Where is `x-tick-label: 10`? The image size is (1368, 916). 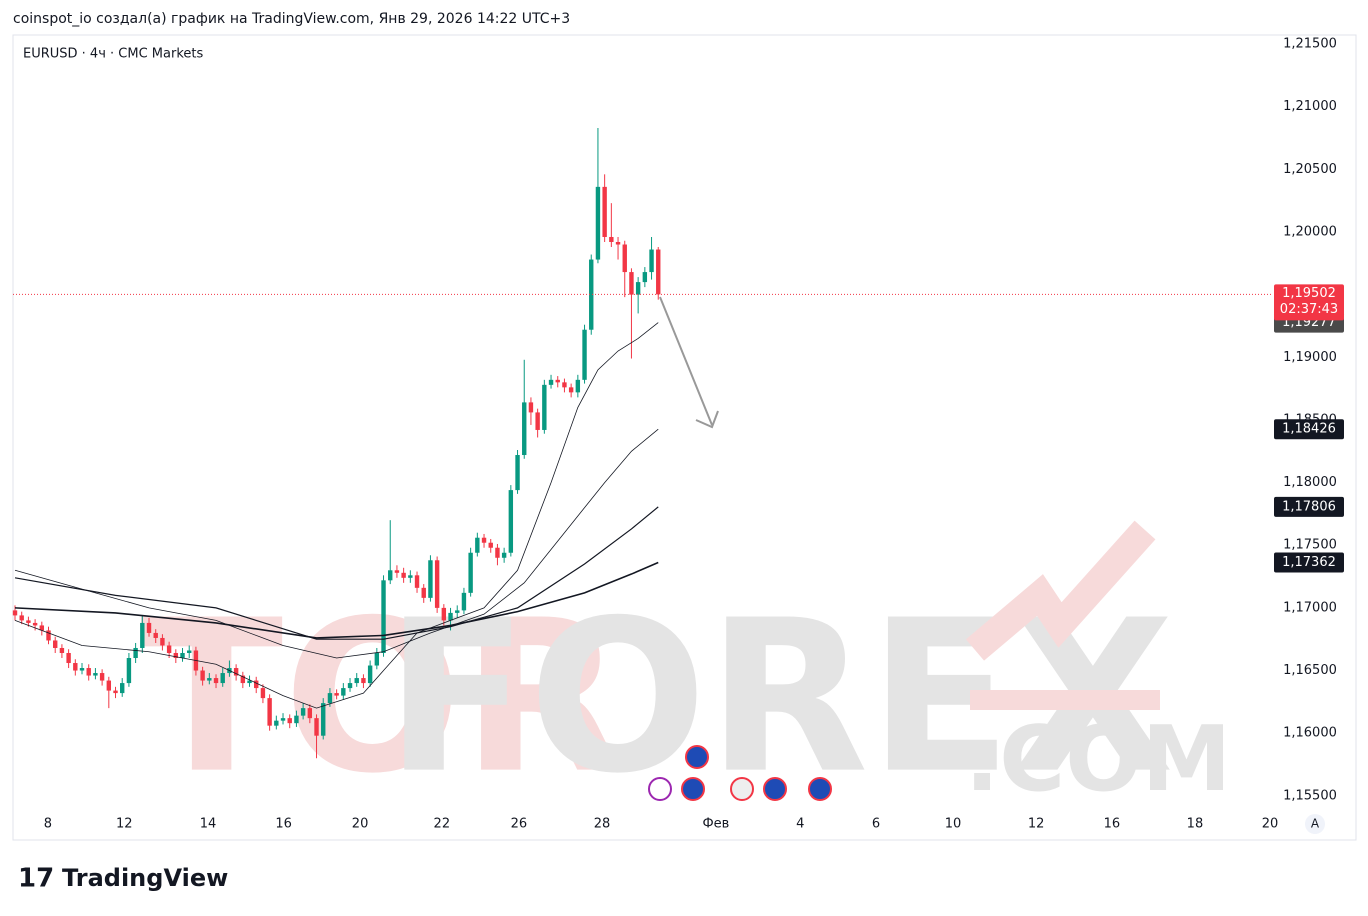
x-tick-label: 10 is located at coordinates (953, 824).